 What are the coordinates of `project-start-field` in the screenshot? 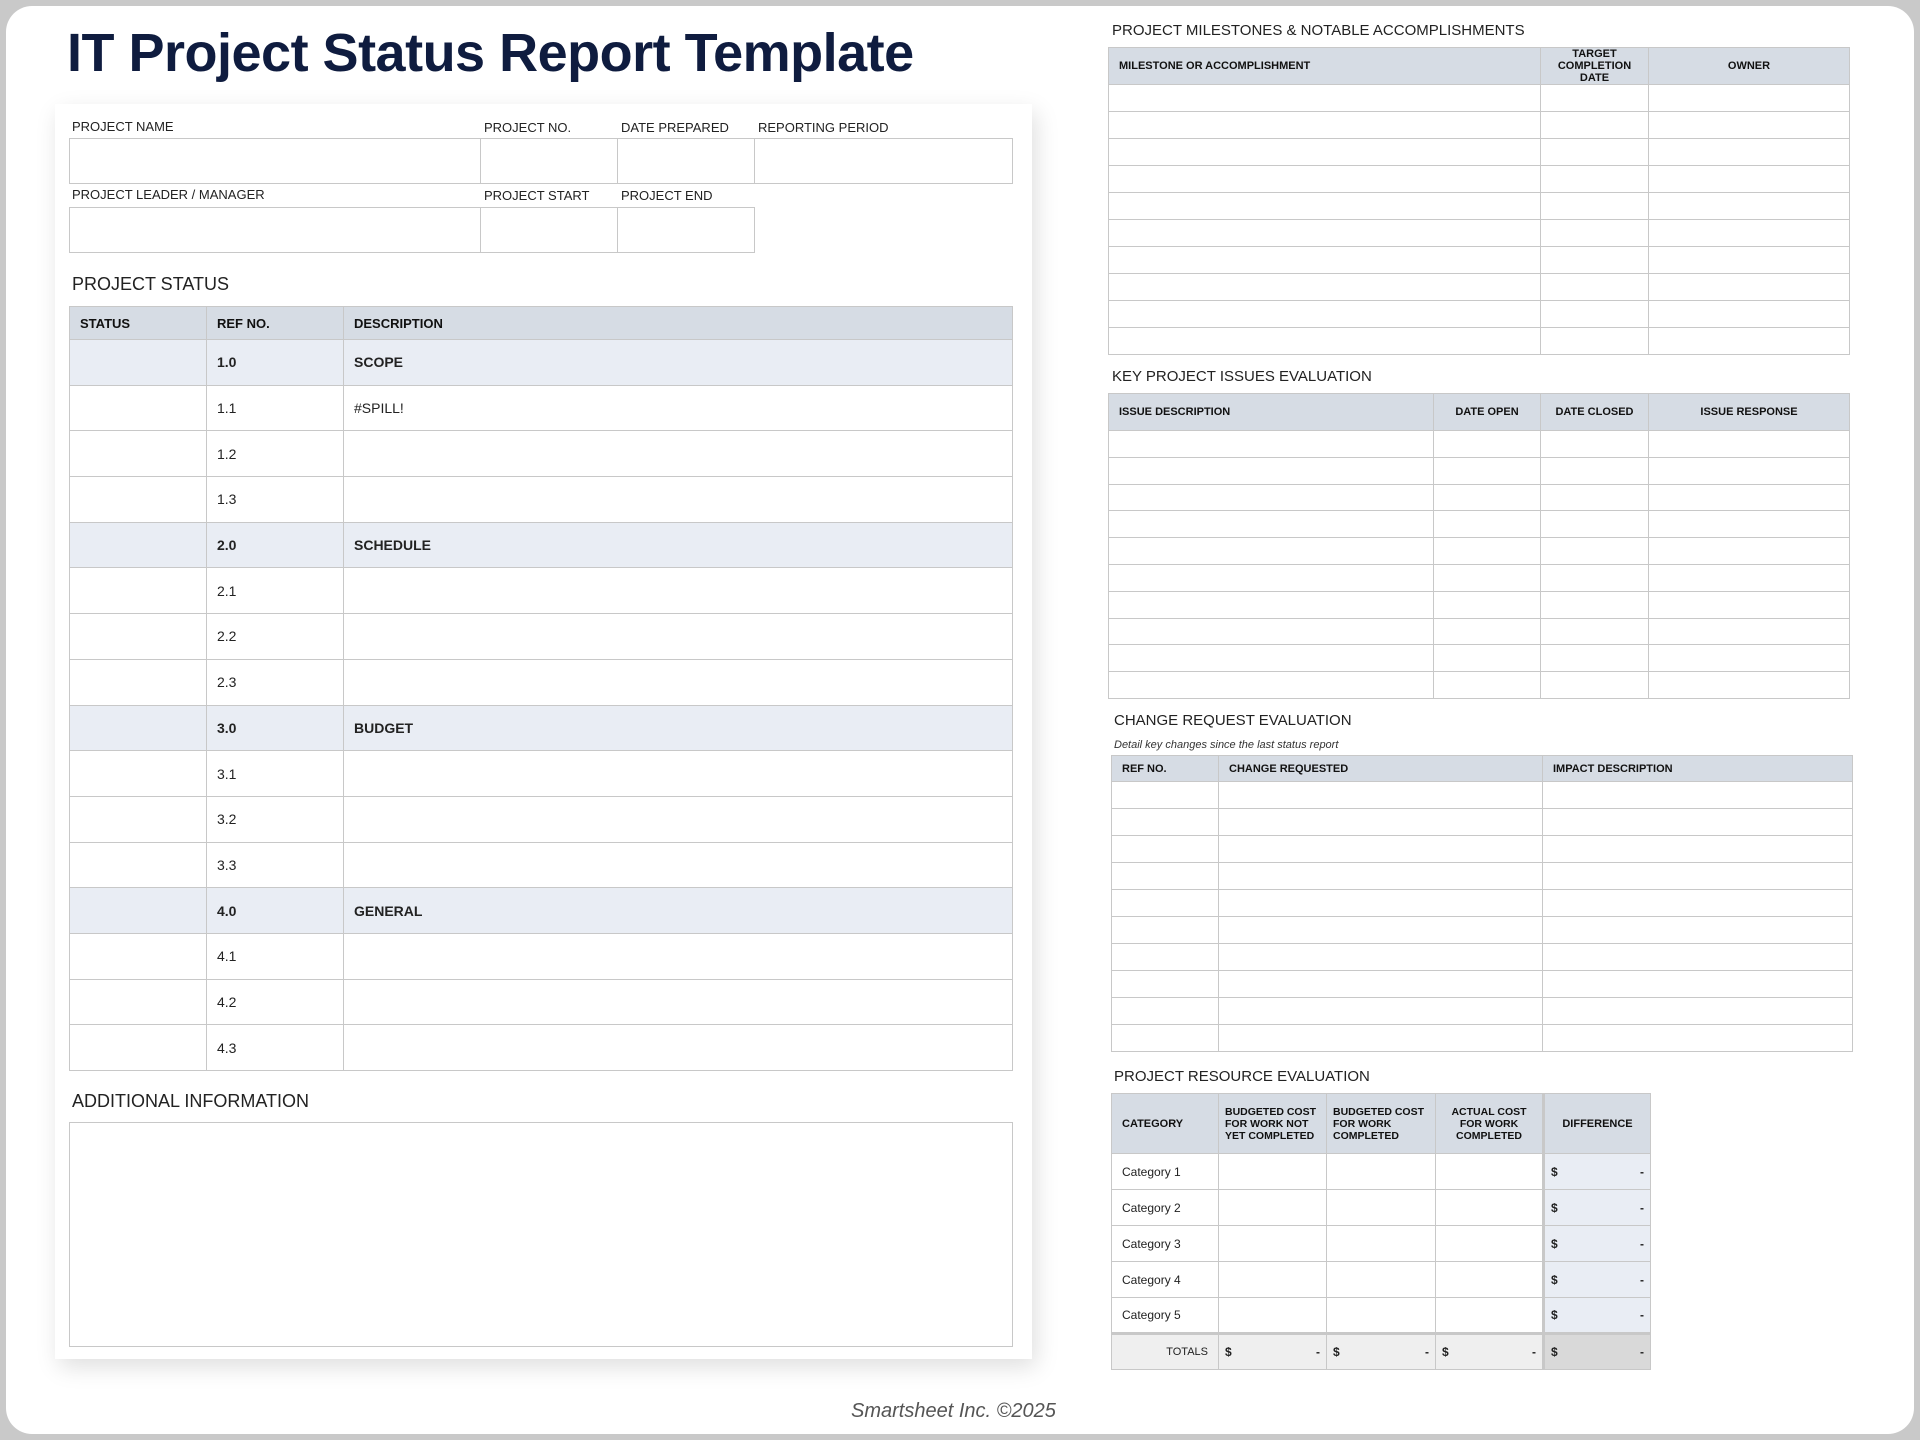 It's located at (549, 230).